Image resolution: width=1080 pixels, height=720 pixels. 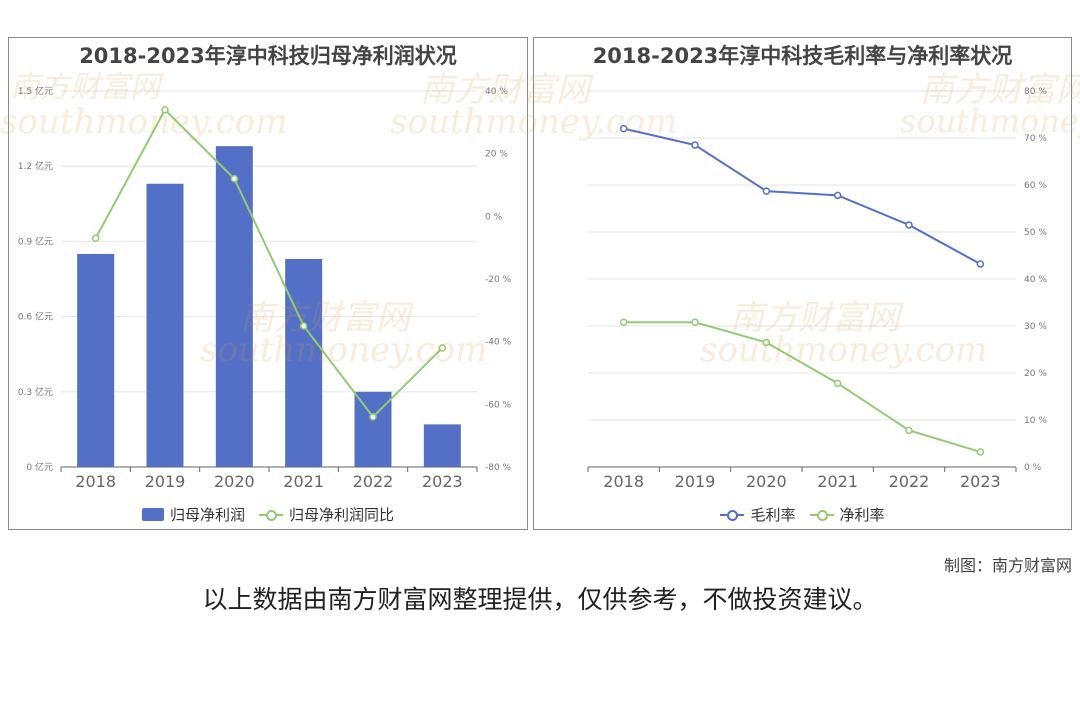 I want to click on series-line-net-margin, so click(x=802, y=387).